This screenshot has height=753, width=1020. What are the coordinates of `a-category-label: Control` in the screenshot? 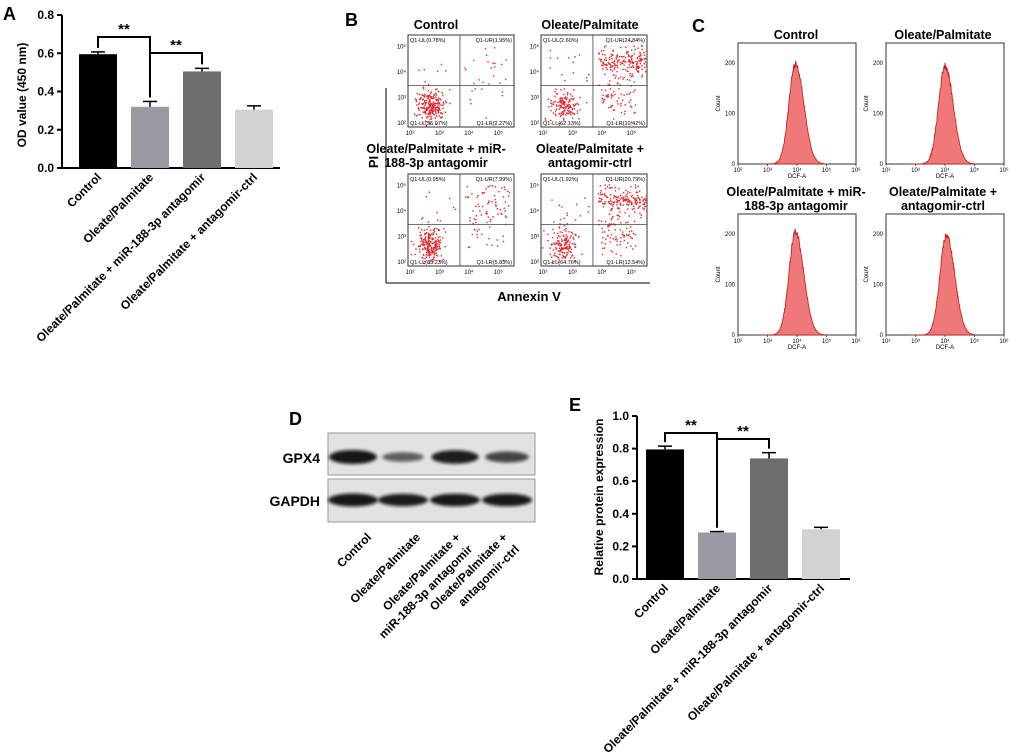 It's located at (84, 190).